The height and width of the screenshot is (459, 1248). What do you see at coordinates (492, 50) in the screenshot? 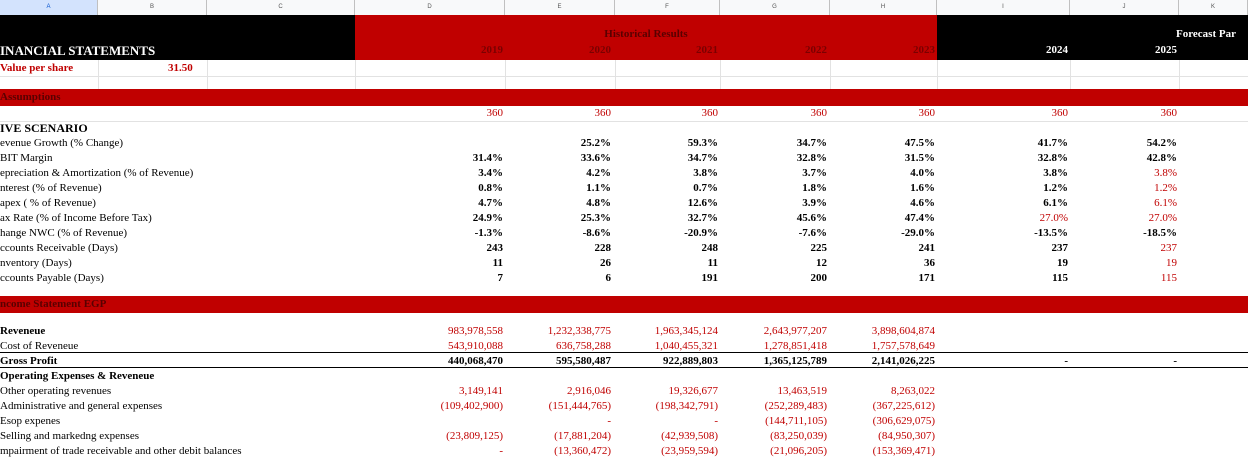
I see `year-cell: 2019` at bounding box center [492, 50].